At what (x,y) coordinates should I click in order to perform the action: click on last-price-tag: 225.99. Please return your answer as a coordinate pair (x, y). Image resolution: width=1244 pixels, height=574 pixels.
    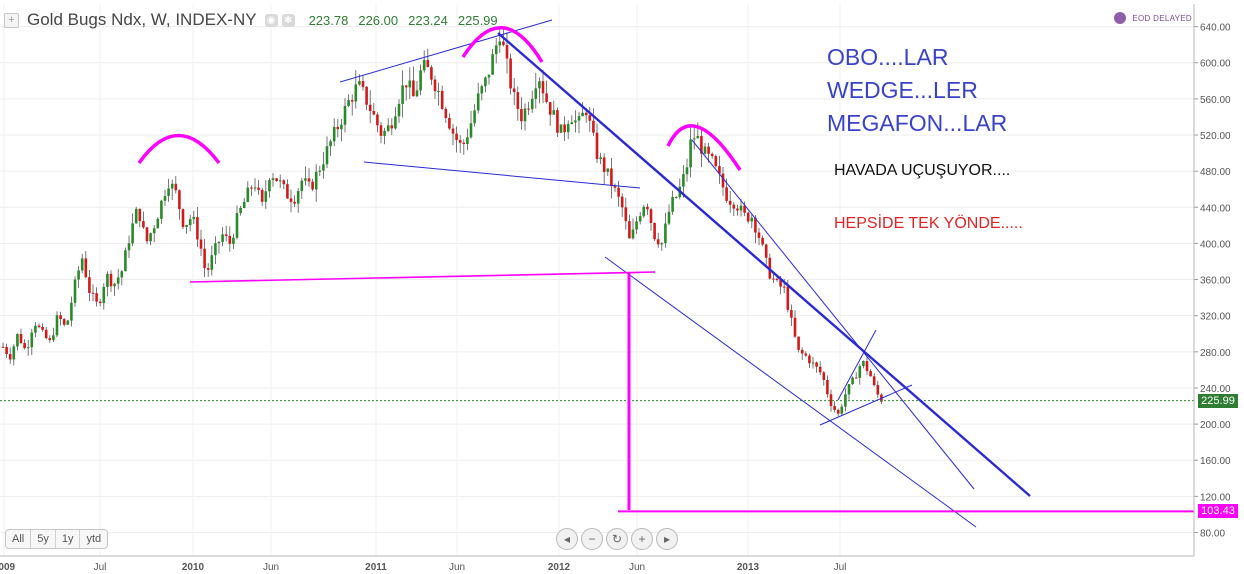
    Looking at the image, I should click on (1218, 400).